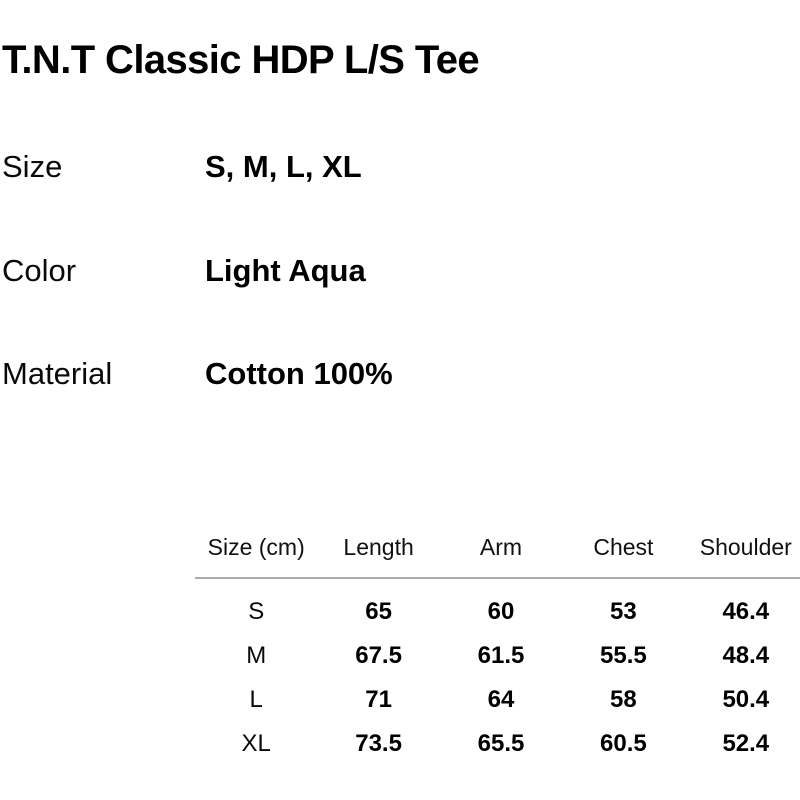 Image resolution: width=800 pixels, height=800 pixels. Describe the element at coordinates (256, 547) in the screenshot. I see `column-header-size: Size (cm)` at that location.